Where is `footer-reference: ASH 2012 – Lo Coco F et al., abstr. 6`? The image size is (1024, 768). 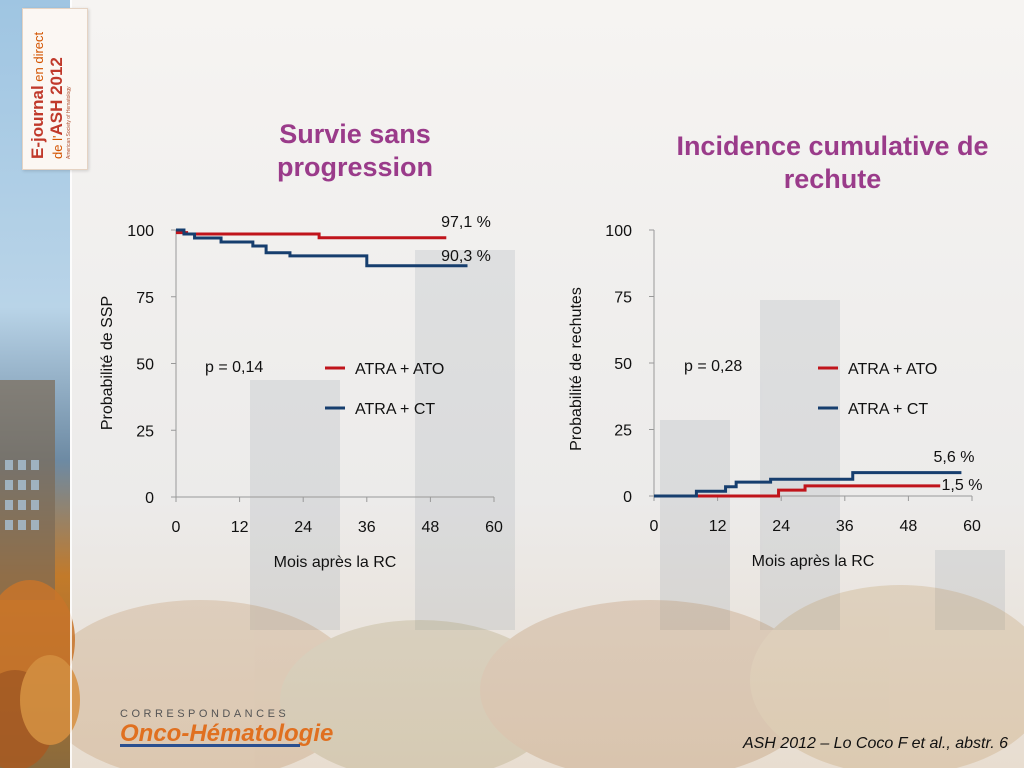
footer-reference: ASH 2012 – Lo Coco F et al., abstr. 6 is located at coordinates (875, 743).